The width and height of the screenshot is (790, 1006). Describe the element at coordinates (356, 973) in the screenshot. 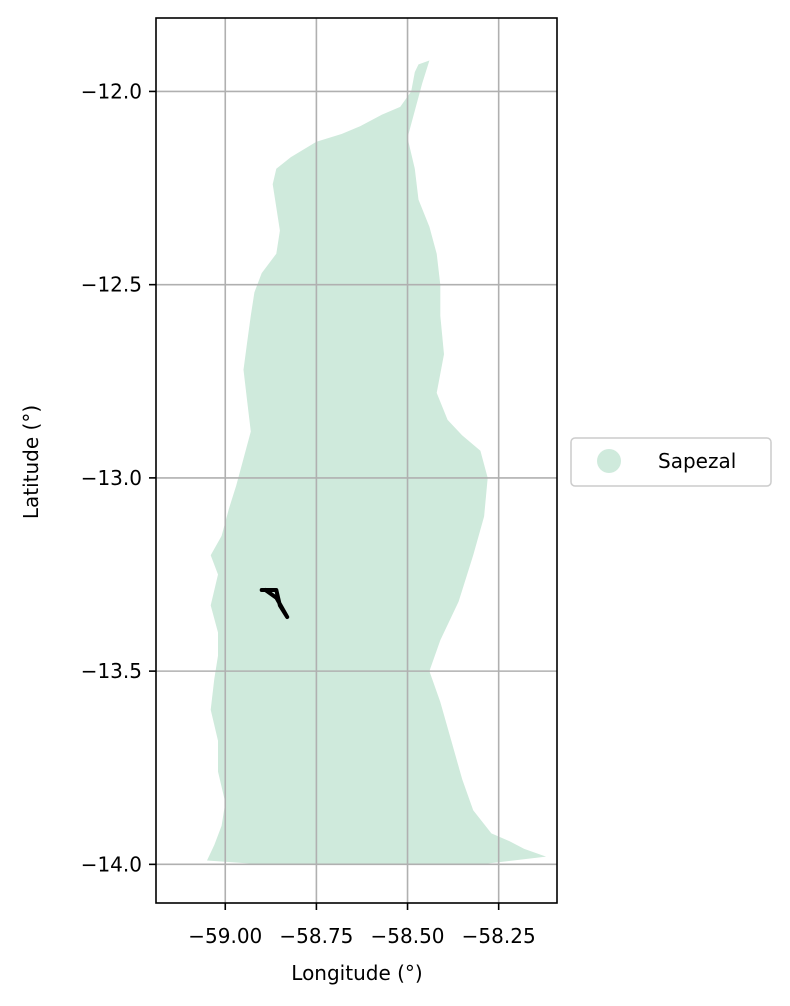

I see `x-axis-label: Longitude (°)` at that location.